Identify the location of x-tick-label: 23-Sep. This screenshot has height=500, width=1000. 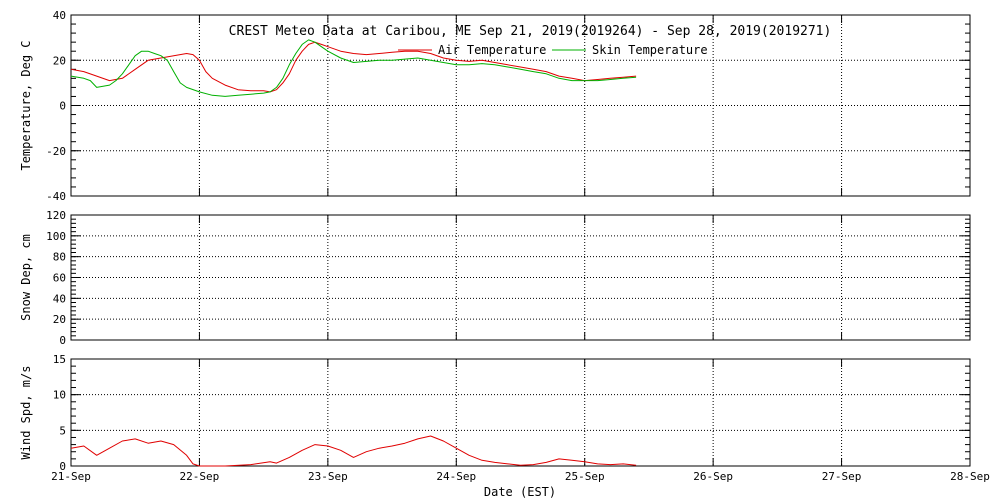
(328, 476).